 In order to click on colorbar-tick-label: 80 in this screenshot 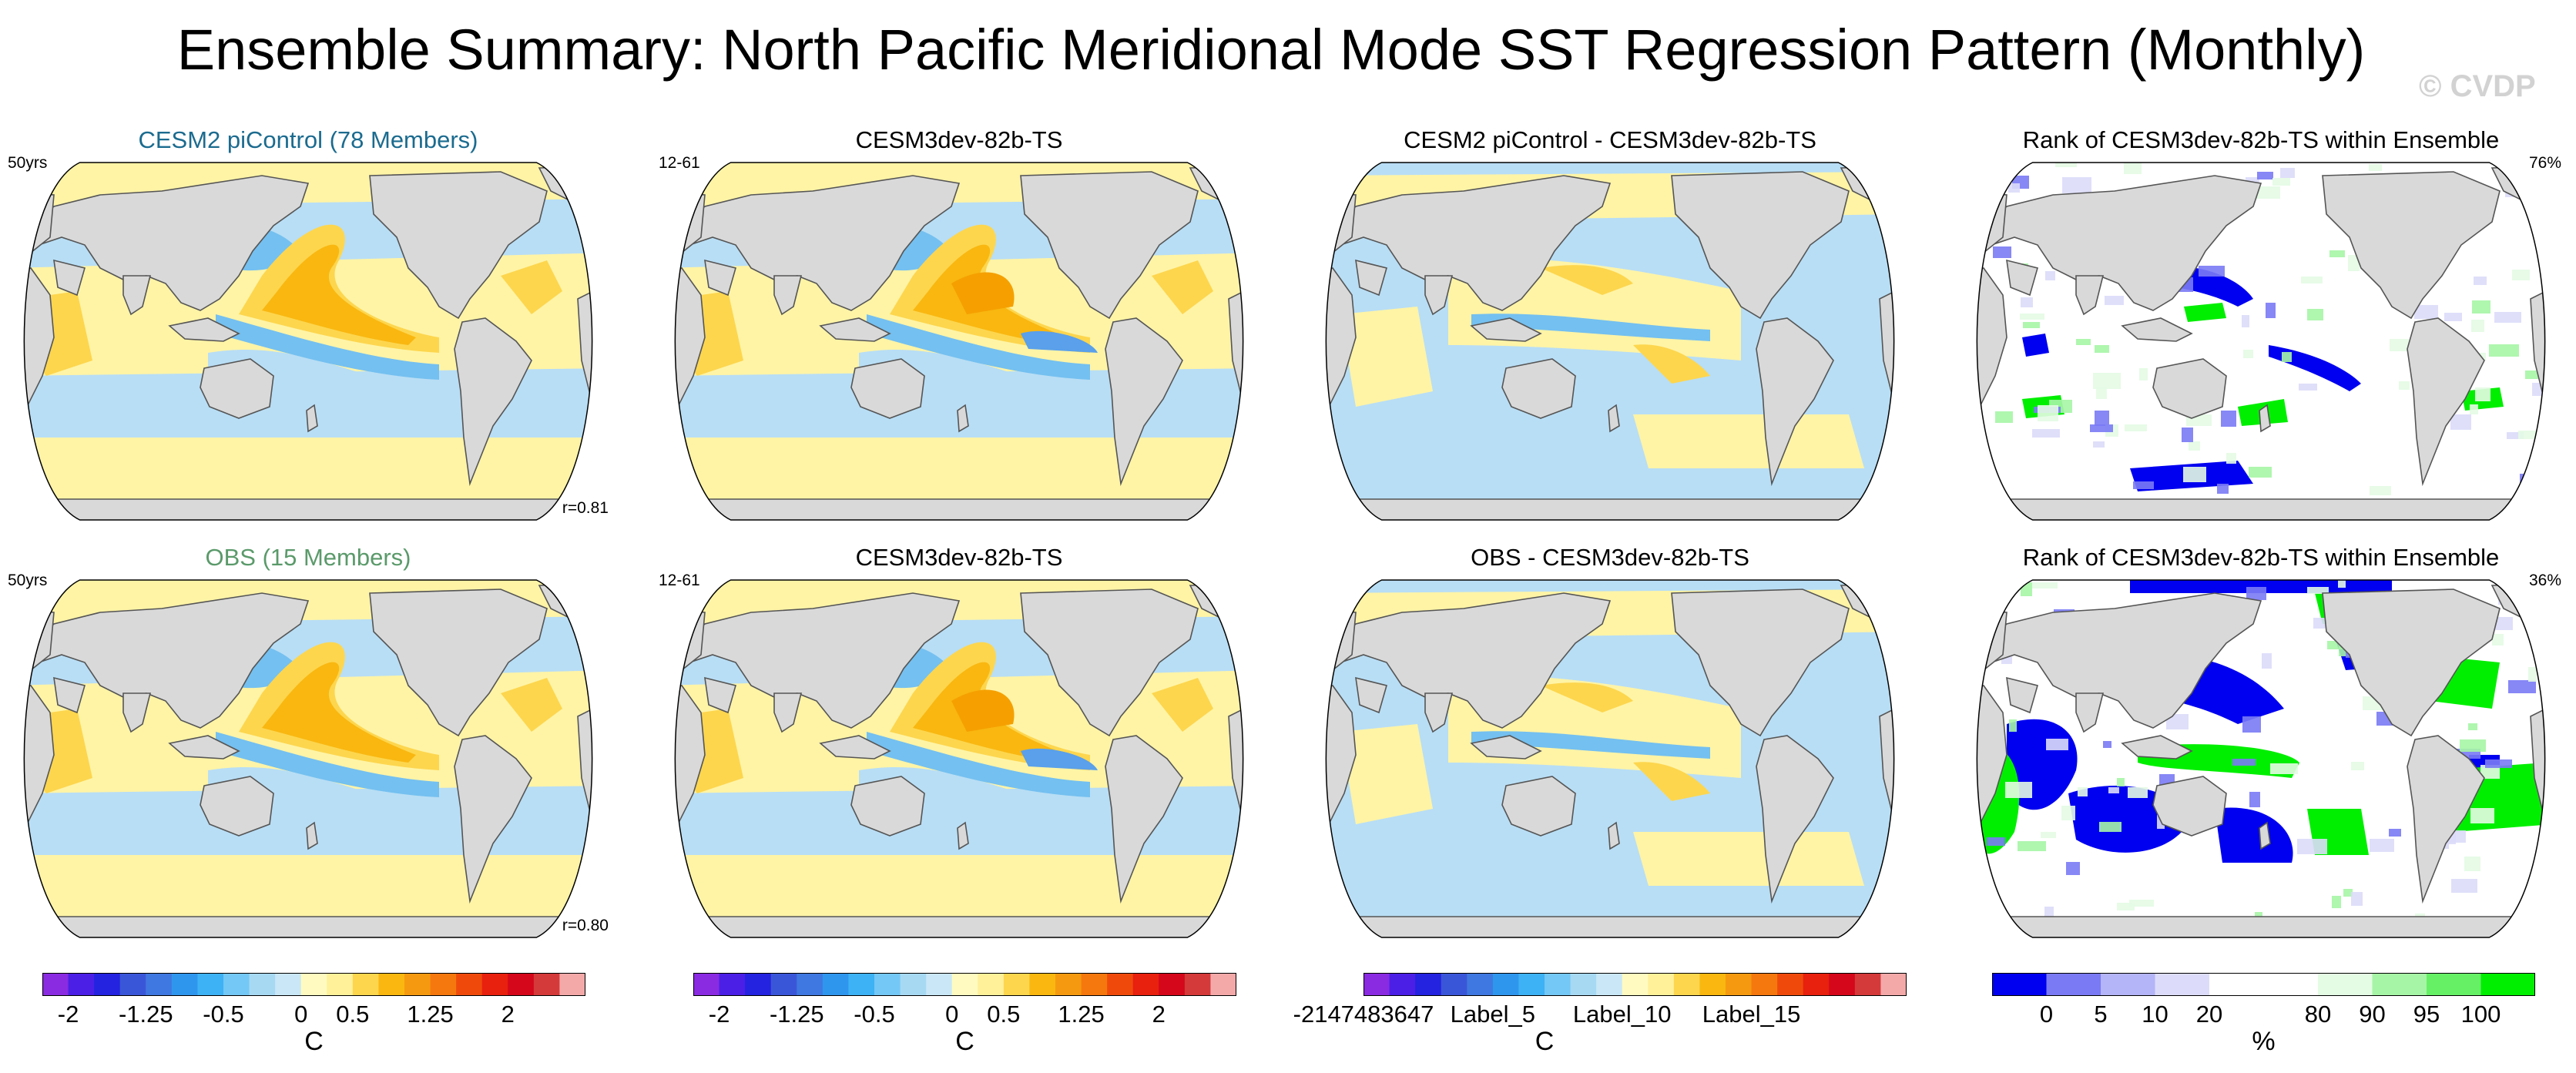, I will do `click(2318, 1014)`.